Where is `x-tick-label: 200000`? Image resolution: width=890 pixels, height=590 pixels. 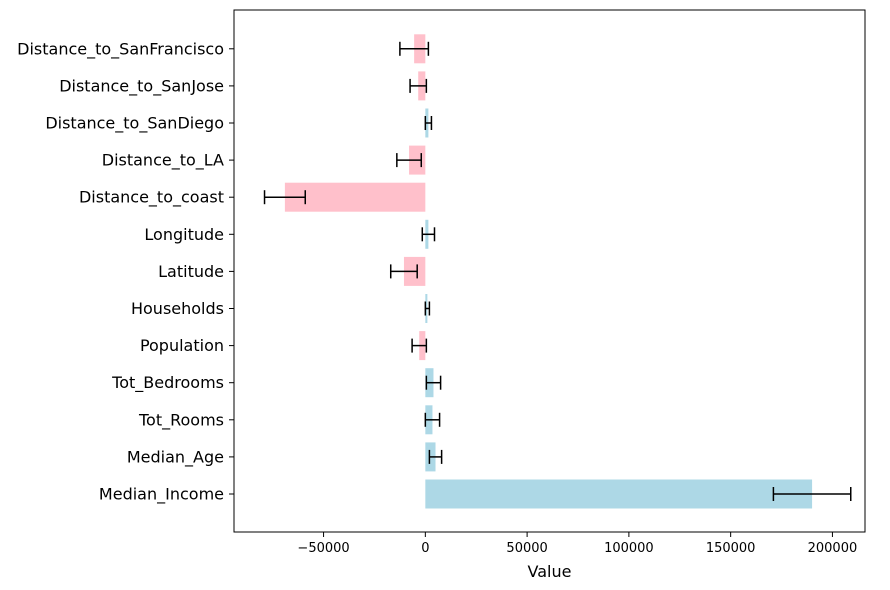
x-tick-label: 200000 is located at coordinates (833, 548).